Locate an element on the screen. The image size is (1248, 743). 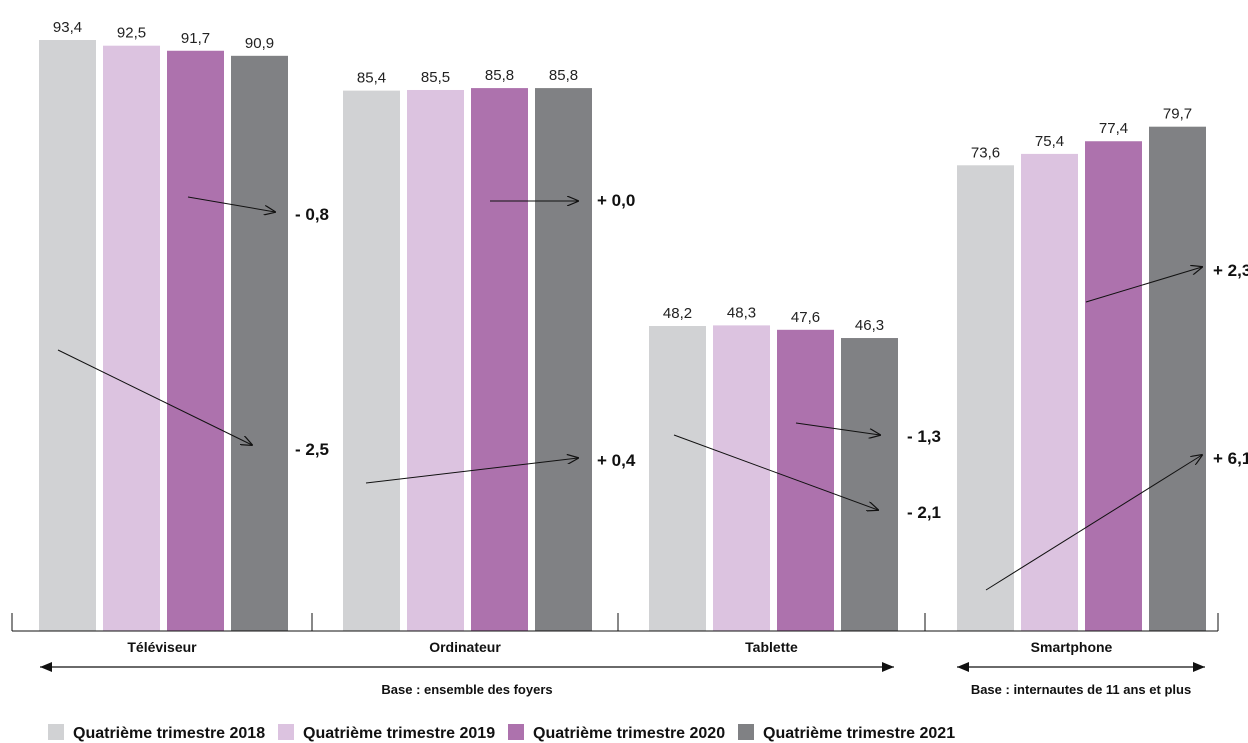
legend-label-3: Quatrième trimestre 2020 is located at coordinates (629, 733).